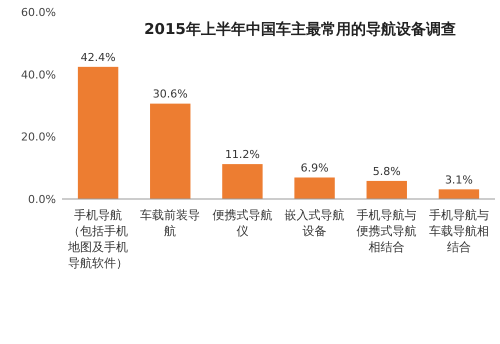 Image resolution: width=500 pixels, height=344 pixels. Describe the element at coordinates (38, 12) in the screenshot. I see `y-tick-label: 60.0%` at that location.